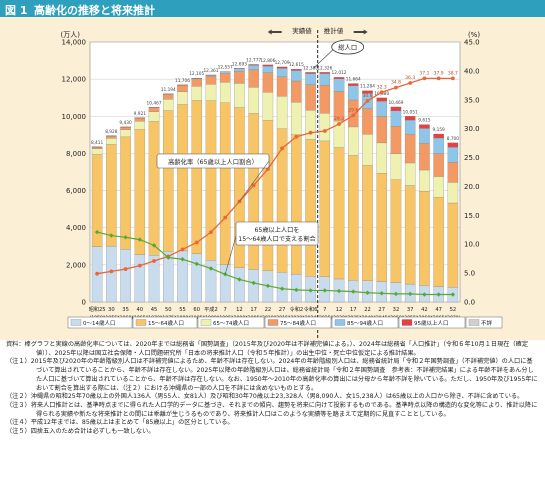 This screenshot has width=545, height=485. Describe the element at coordinates (230, 255) in the screenshot. I see `support-ratio-callout-leader` at that location.